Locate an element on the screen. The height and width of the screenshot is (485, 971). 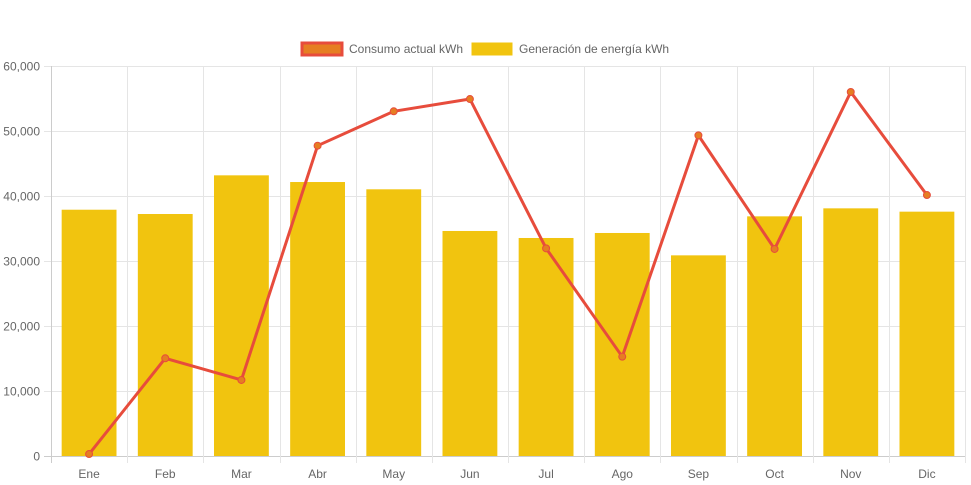
x-tick-label: Nov is located at coordinates (850, 474).